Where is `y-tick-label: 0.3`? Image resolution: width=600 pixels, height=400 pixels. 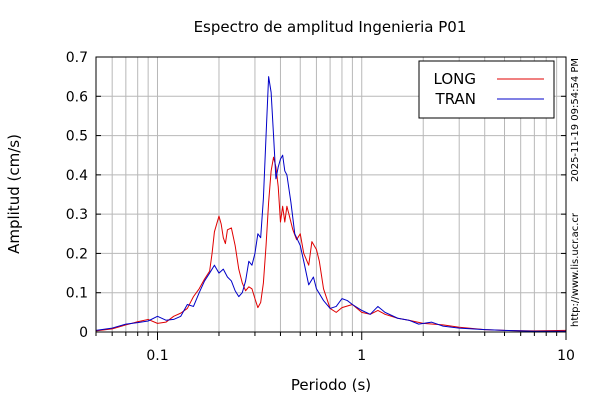 y-tick-label: 0.3 is located at coordinates (77, 215).